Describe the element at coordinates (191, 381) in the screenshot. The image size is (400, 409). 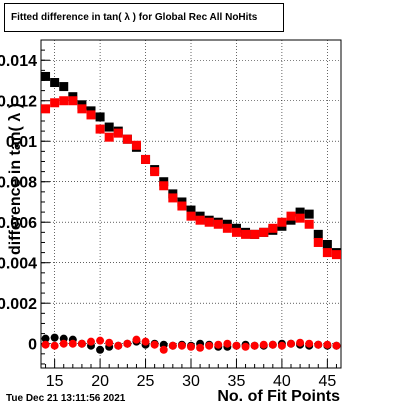
I see `x-tick-label: 30` at that location.